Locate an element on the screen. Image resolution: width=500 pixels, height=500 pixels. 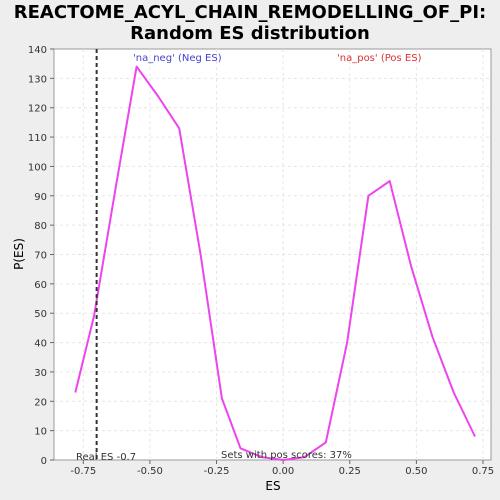
chart-title-line-1: REACTOME_ACYL_CHAIN_REMODELLING_OF_PI: is located at coordinates (250, 12).